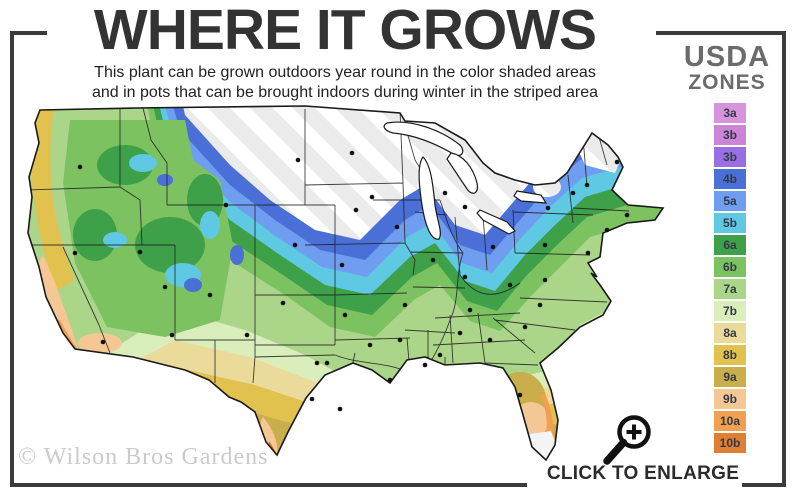  I want to click on legend-zone-7a: 7a, so click(730, 289).